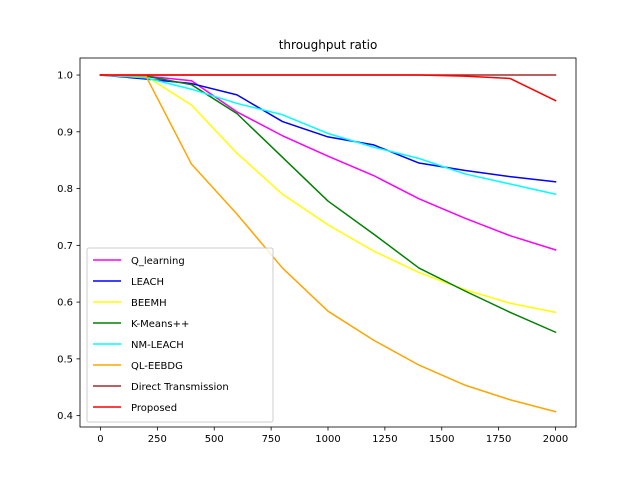 Image resolution: width=640 pixels, height=480 pixels. Describe the element at coordinates (157, 439) in the screenshot. I see `x-tick-label: 250` at that location.